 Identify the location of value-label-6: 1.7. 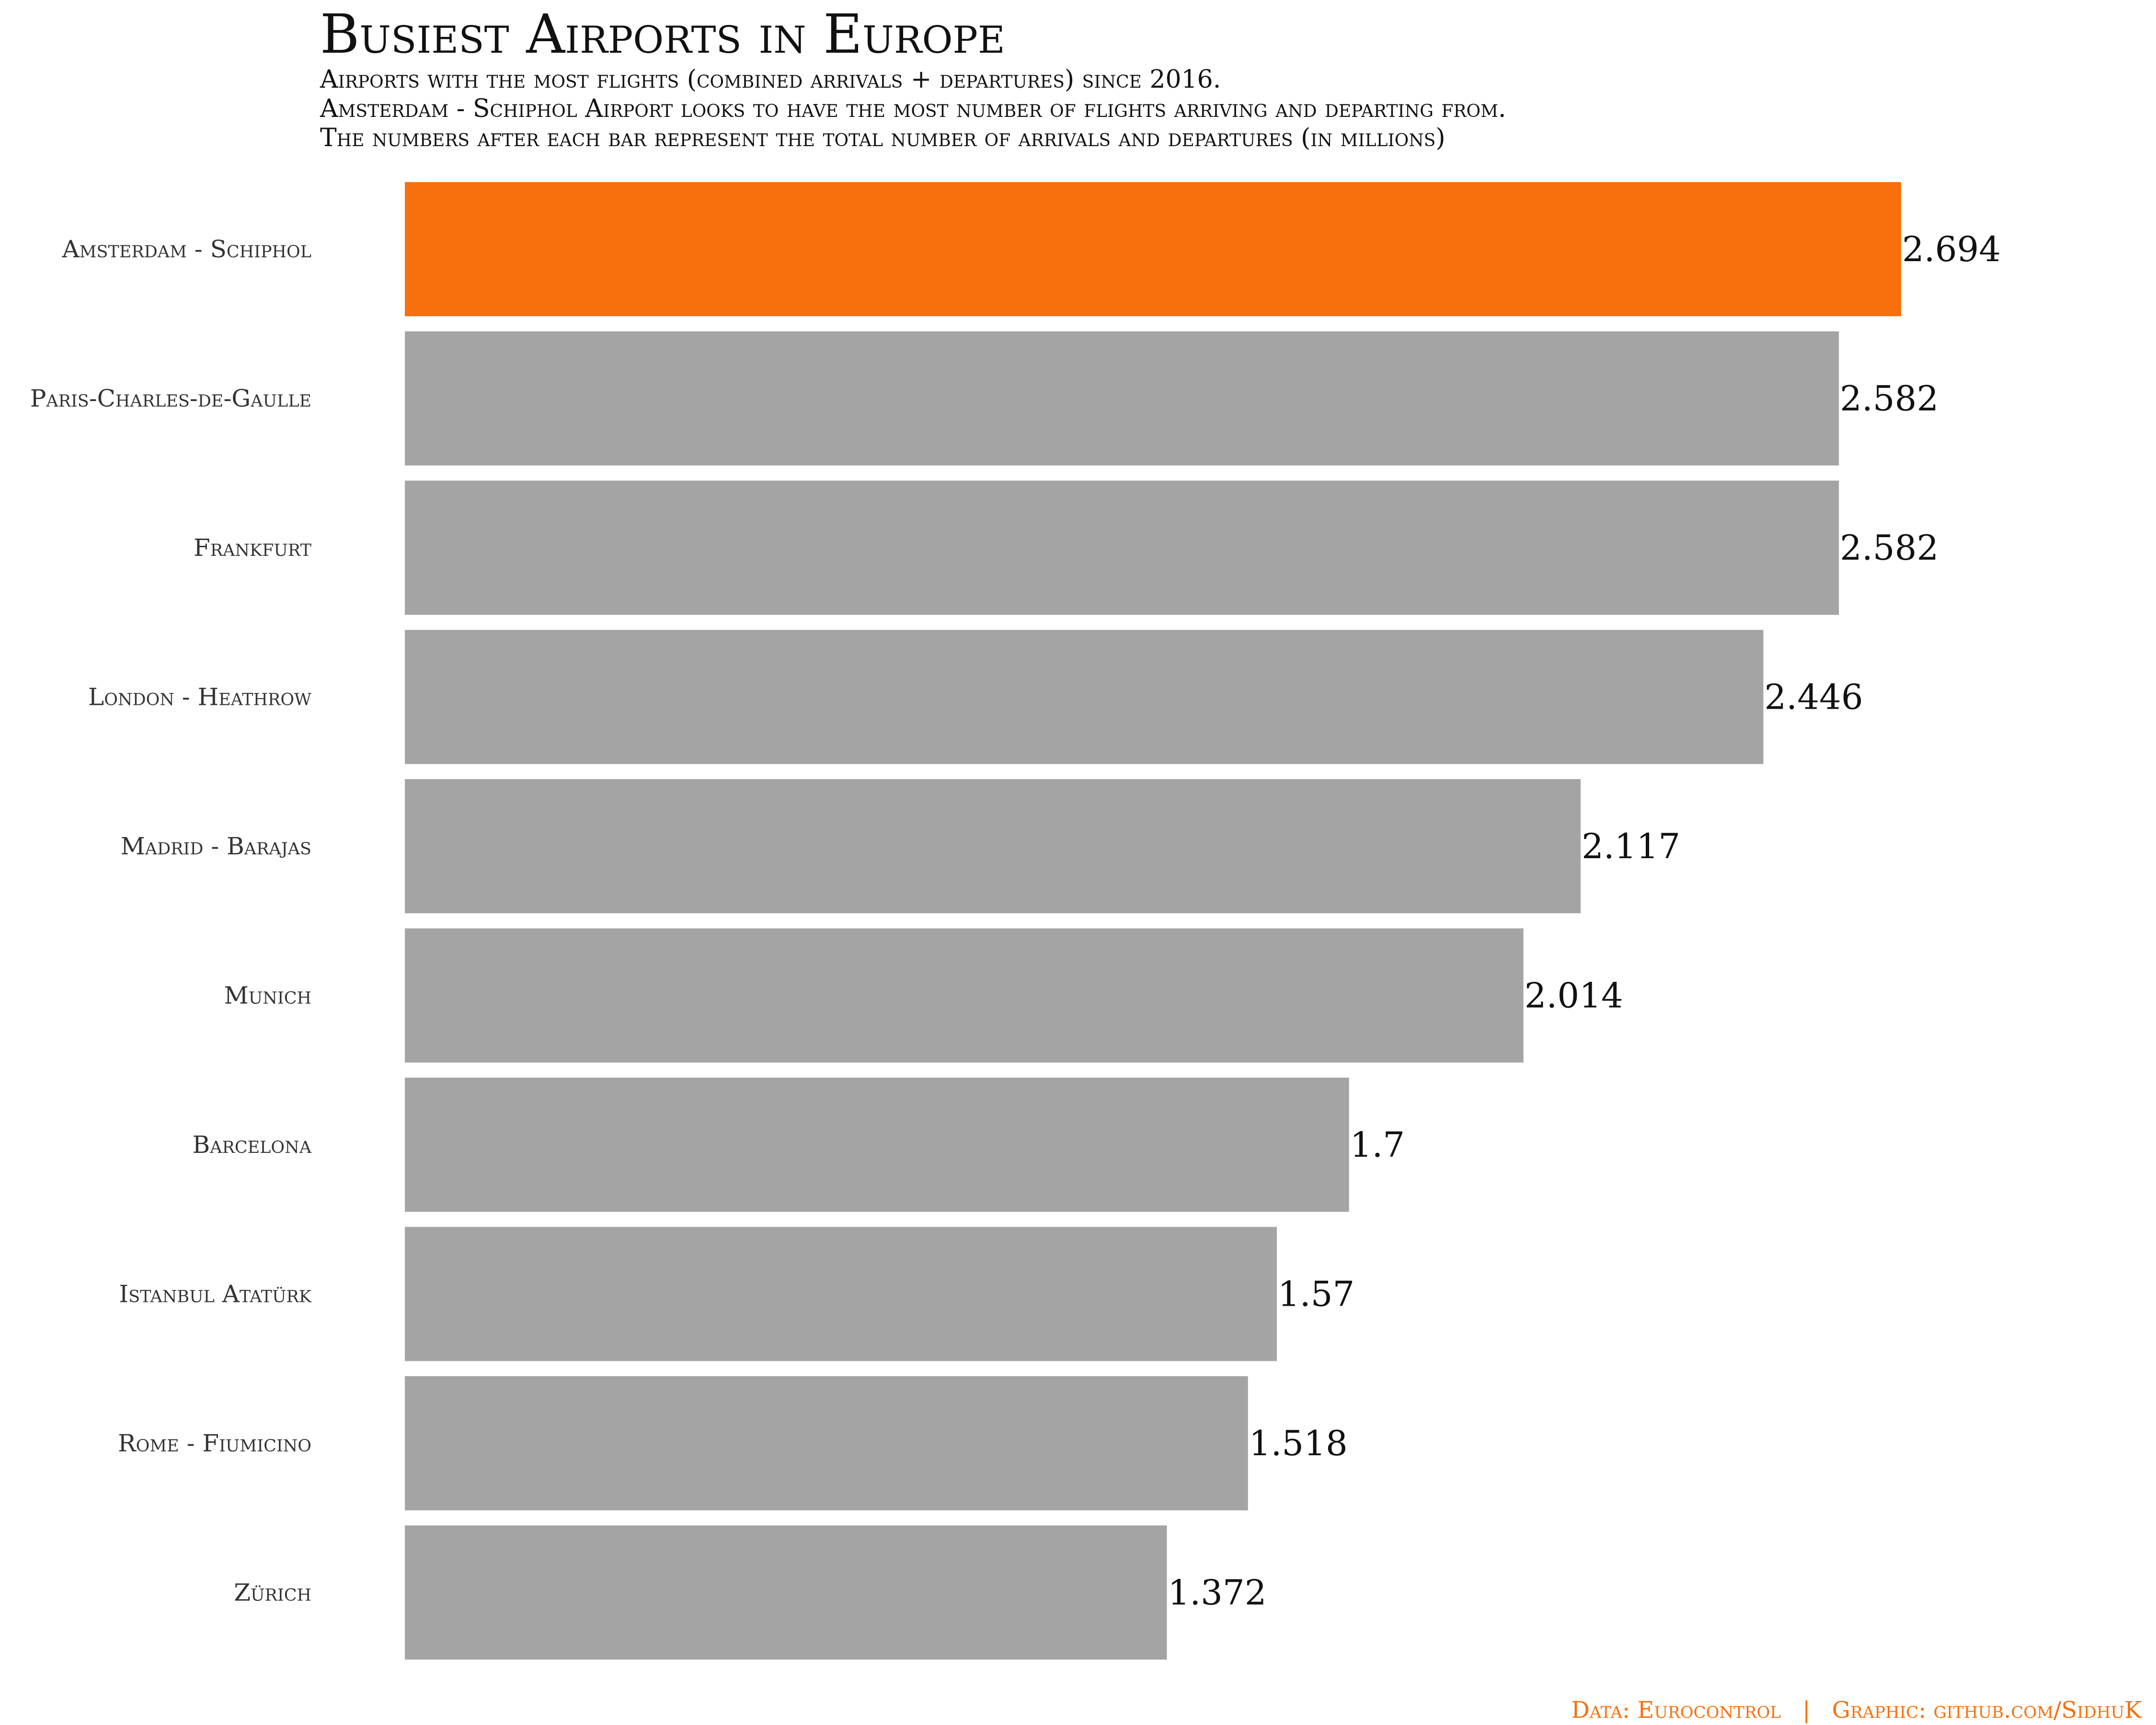
(1377, 1145).